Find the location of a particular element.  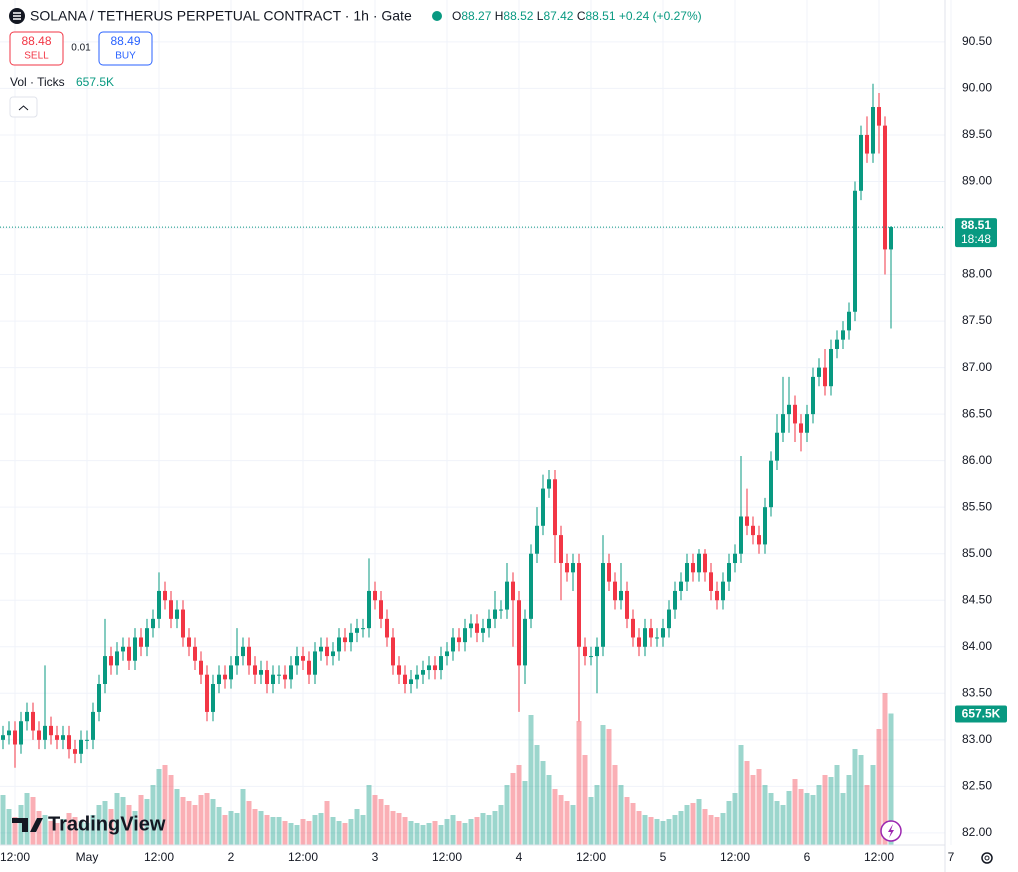

replay-button is located at coordinates (891, 831).